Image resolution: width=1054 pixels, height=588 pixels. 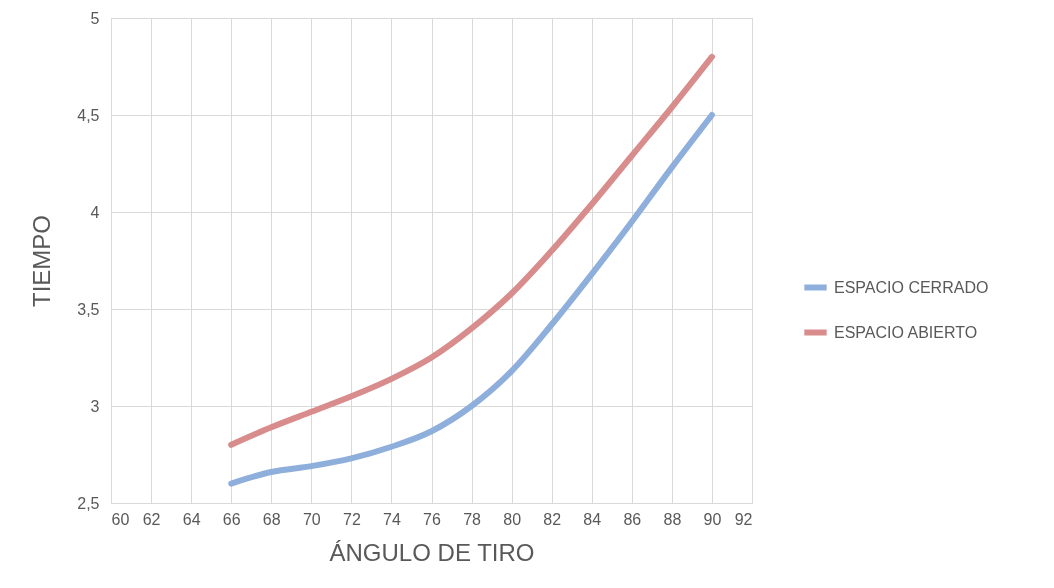 I want to click on x-tick-label: 76, so click(x=432, y=519).